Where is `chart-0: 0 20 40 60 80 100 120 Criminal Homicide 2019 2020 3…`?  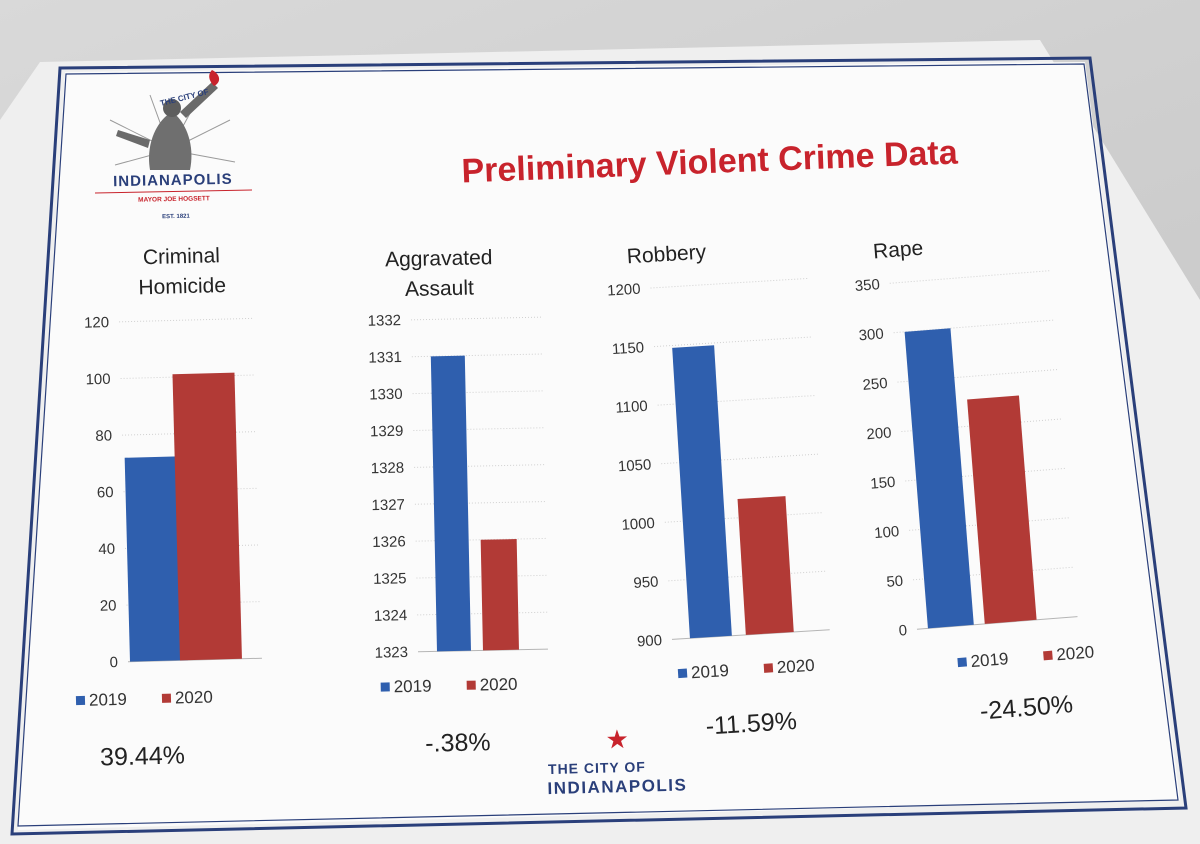
chart-0: 0 20 40 60 80 100 120 Criminal Homicide 2019 2020 3… is located at coordinates (168, 507).